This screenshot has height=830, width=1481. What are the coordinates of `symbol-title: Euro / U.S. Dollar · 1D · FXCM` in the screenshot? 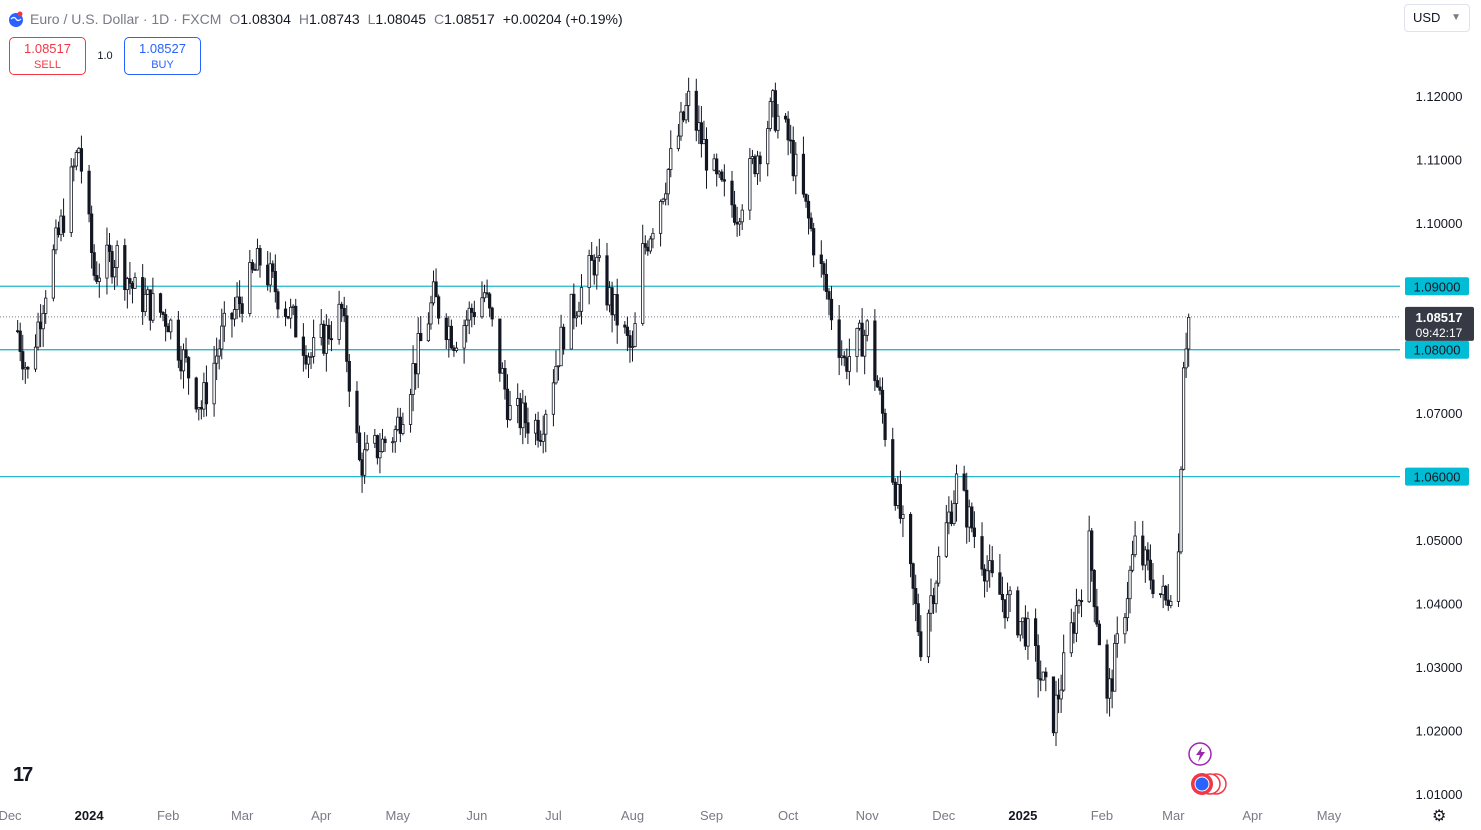 It's located at (126, 19).